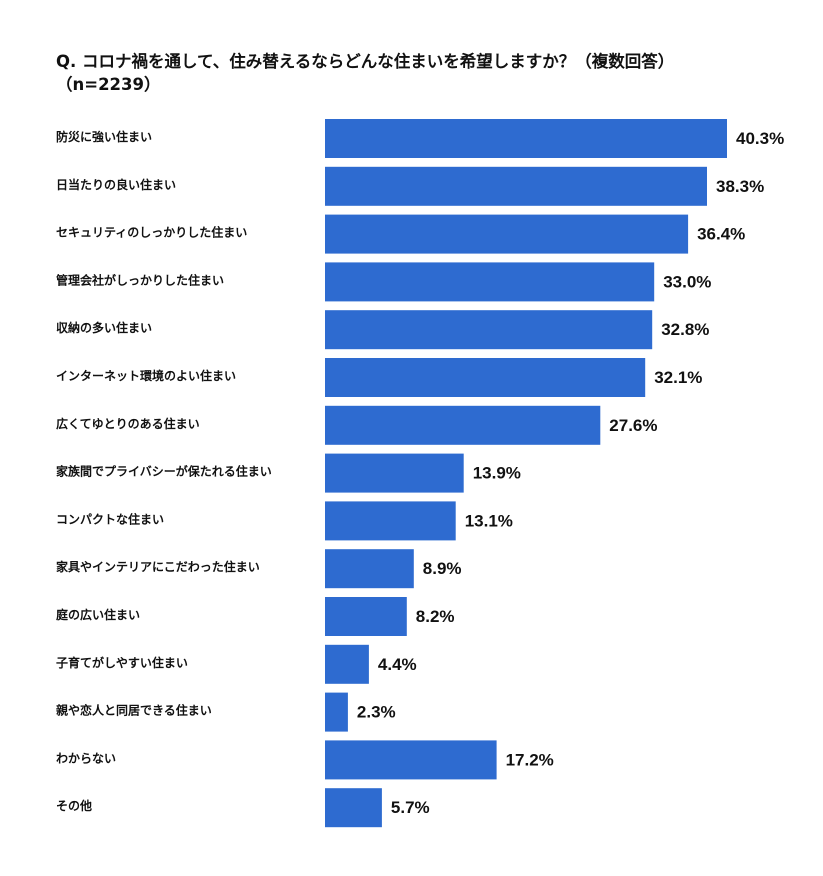 The height and width of the screenshot is (876, 823). I want to click on value-label: 40.3%, so click(760, 138).